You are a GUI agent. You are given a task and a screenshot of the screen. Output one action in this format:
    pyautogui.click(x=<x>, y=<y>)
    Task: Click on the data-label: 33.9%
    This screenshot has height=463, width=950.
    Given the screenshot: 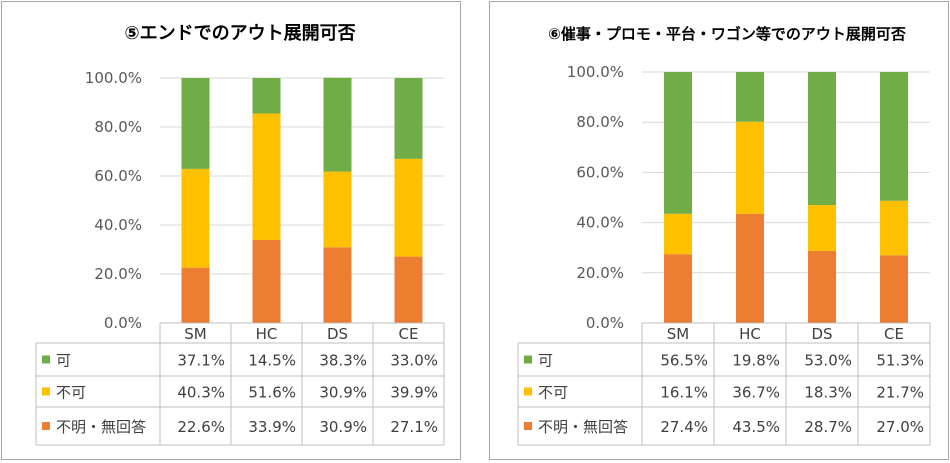 What is the action you would take?
    pyautogui.click(x=272, y=427)
    